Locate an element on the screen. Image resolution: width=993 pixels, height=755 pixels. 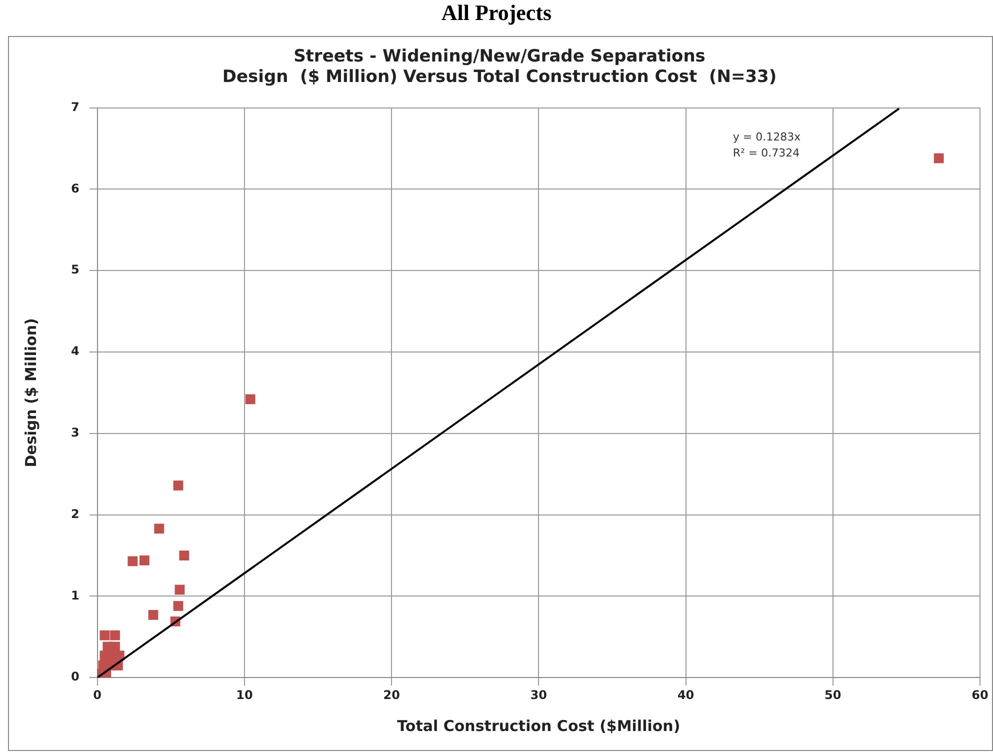
x-tick-label: 0 is located at coordinates (97, 695).